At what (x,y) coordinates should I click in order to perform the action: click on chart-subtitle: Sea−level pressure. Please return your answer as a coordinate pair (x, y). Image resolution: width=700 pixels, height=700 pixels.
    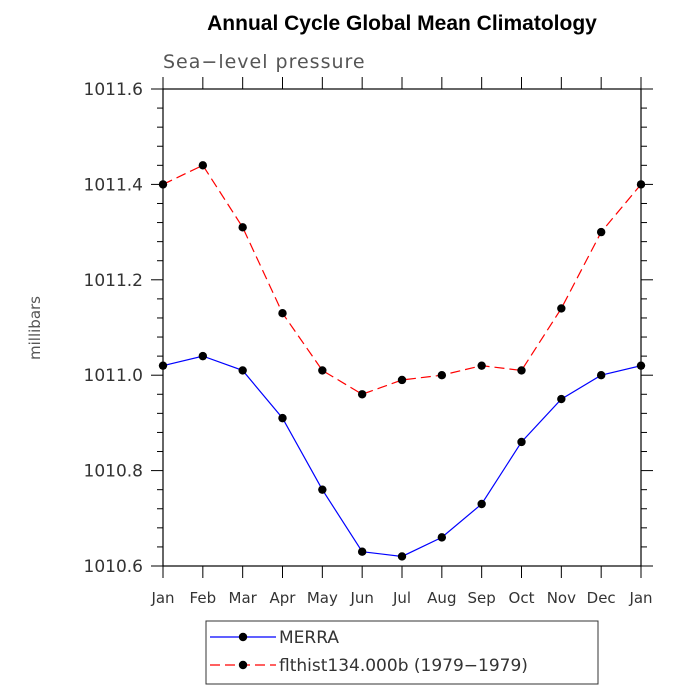
    Looking at the image, I should click on (264, 62).